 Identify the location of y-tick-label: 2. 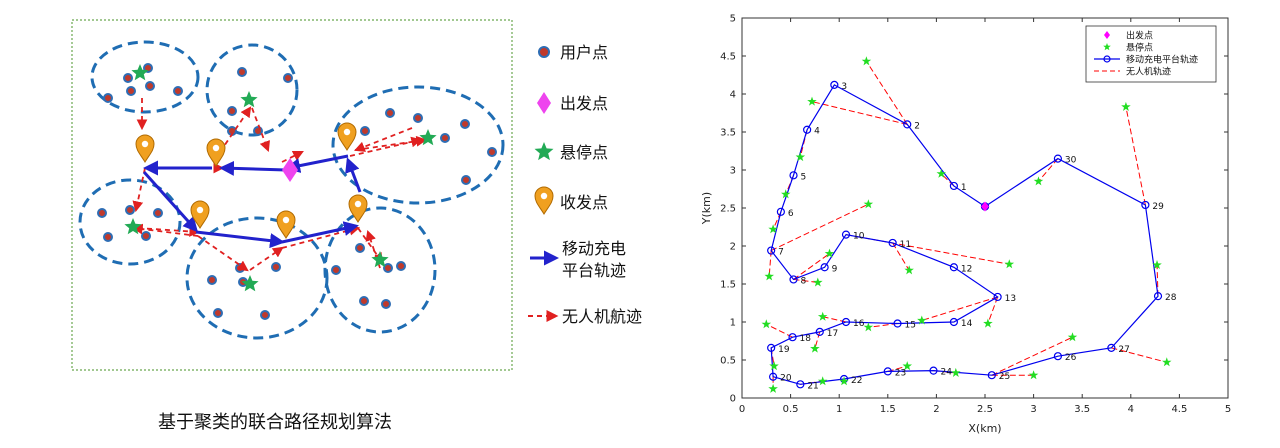
(733, 247).